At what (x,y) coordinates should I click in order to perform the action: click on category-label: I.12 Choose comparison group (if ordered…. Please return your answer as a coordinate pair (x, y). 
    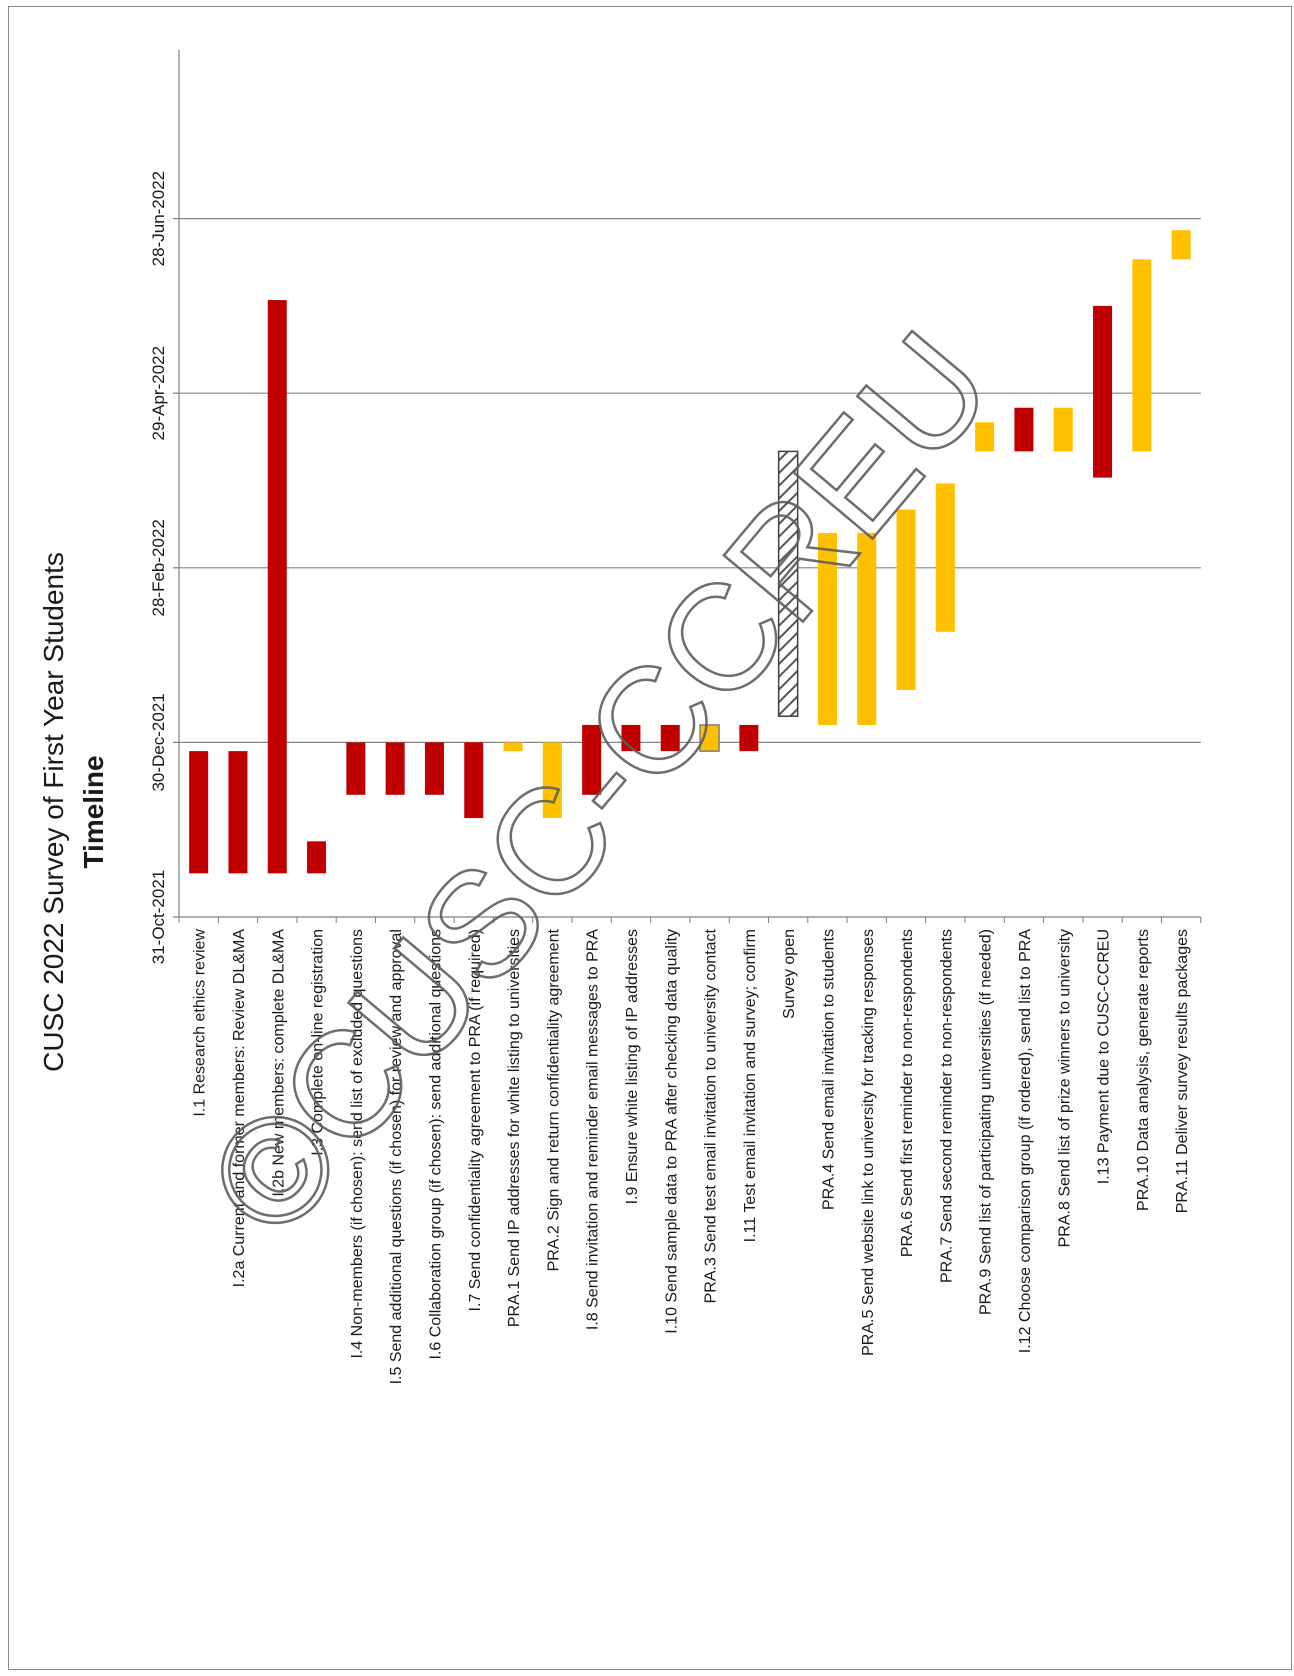
    Looking at the image, I should click on (1025, 1141).